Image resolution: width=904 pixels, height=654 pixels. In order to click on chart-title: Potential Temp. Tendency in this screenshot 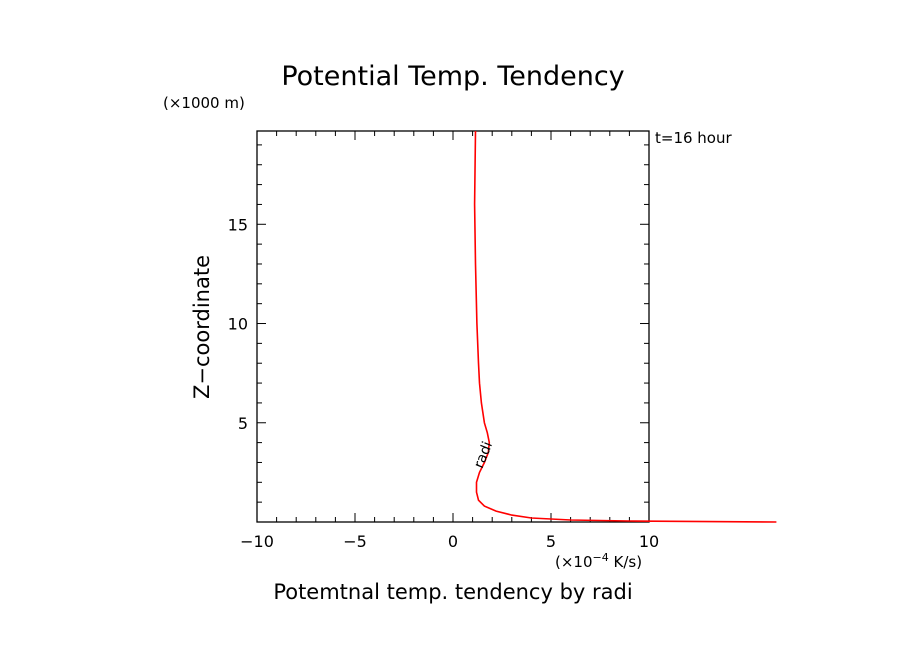, I will do `click(452, 76)`.